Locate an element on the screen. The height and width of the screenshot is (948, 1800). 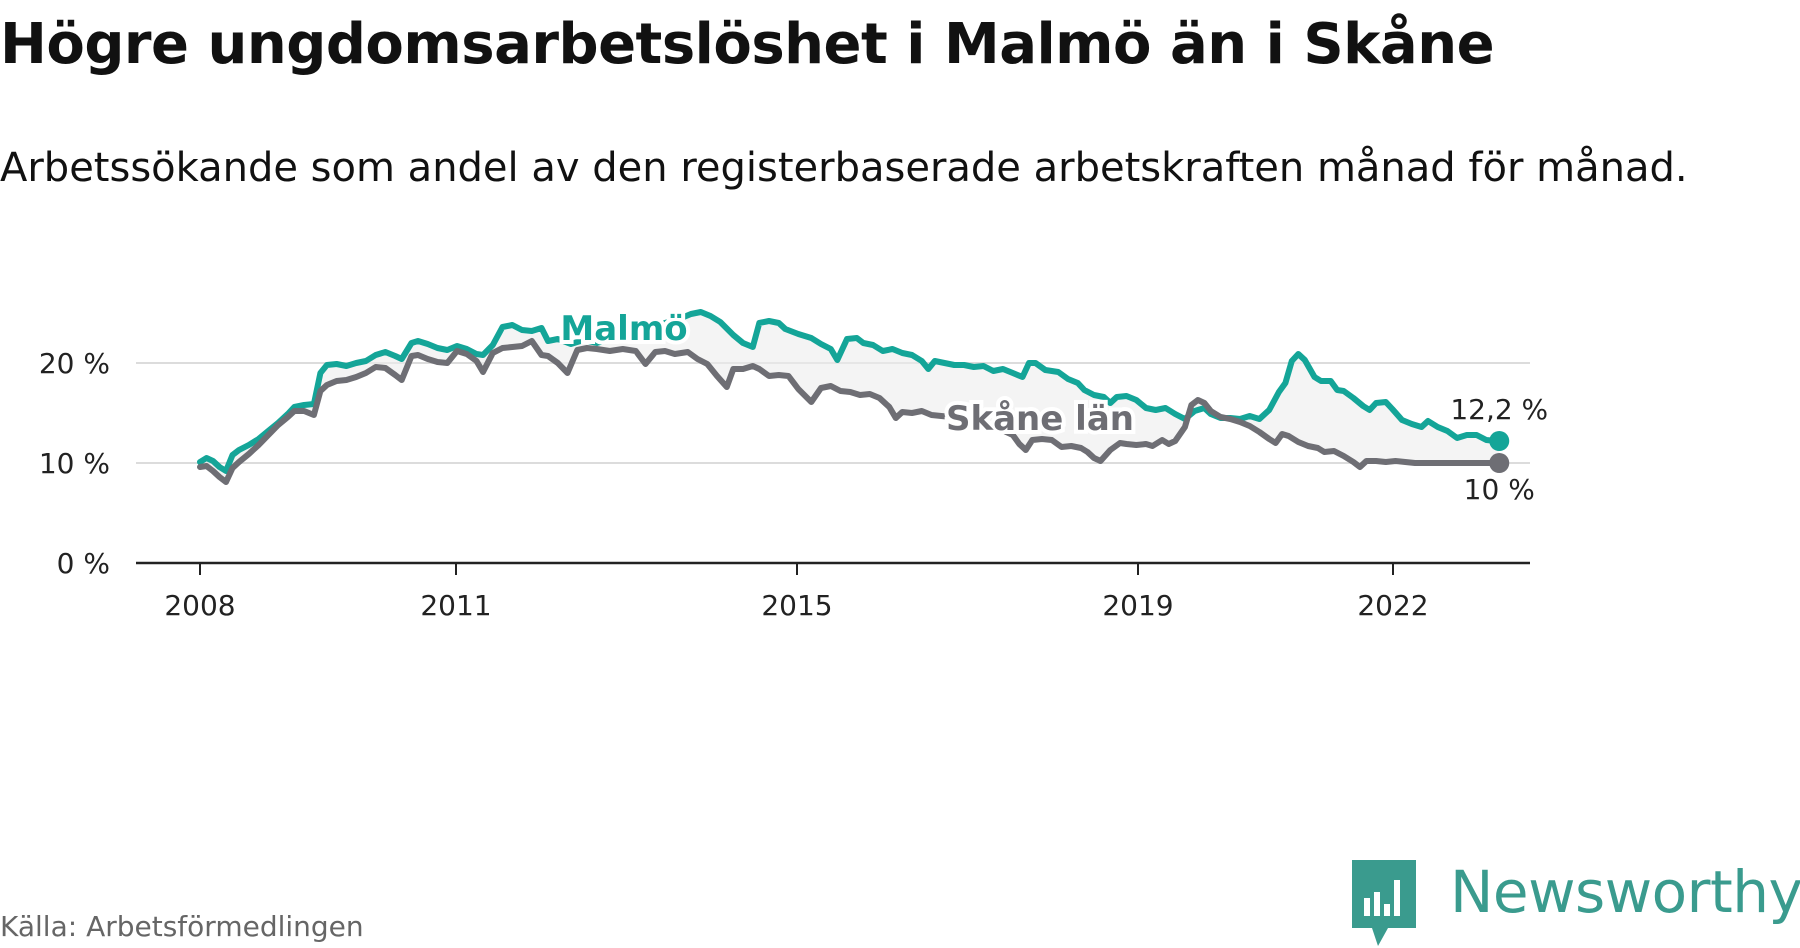
skane-line is located at coordinates (850, 411).